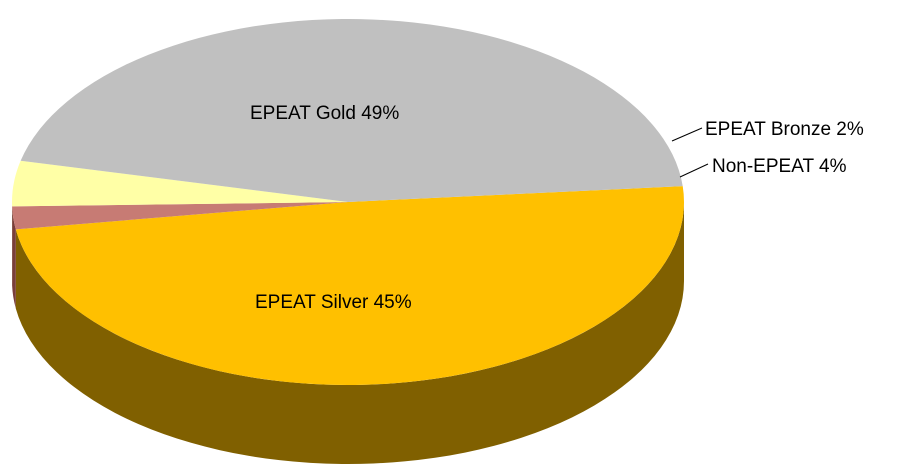 This screenshot has width=903, height=469. Describe the element at coordinates (333, 302) in the screenshot. I see `slice-label-epeat-silver: EPEAT Silver 45%` at that location.